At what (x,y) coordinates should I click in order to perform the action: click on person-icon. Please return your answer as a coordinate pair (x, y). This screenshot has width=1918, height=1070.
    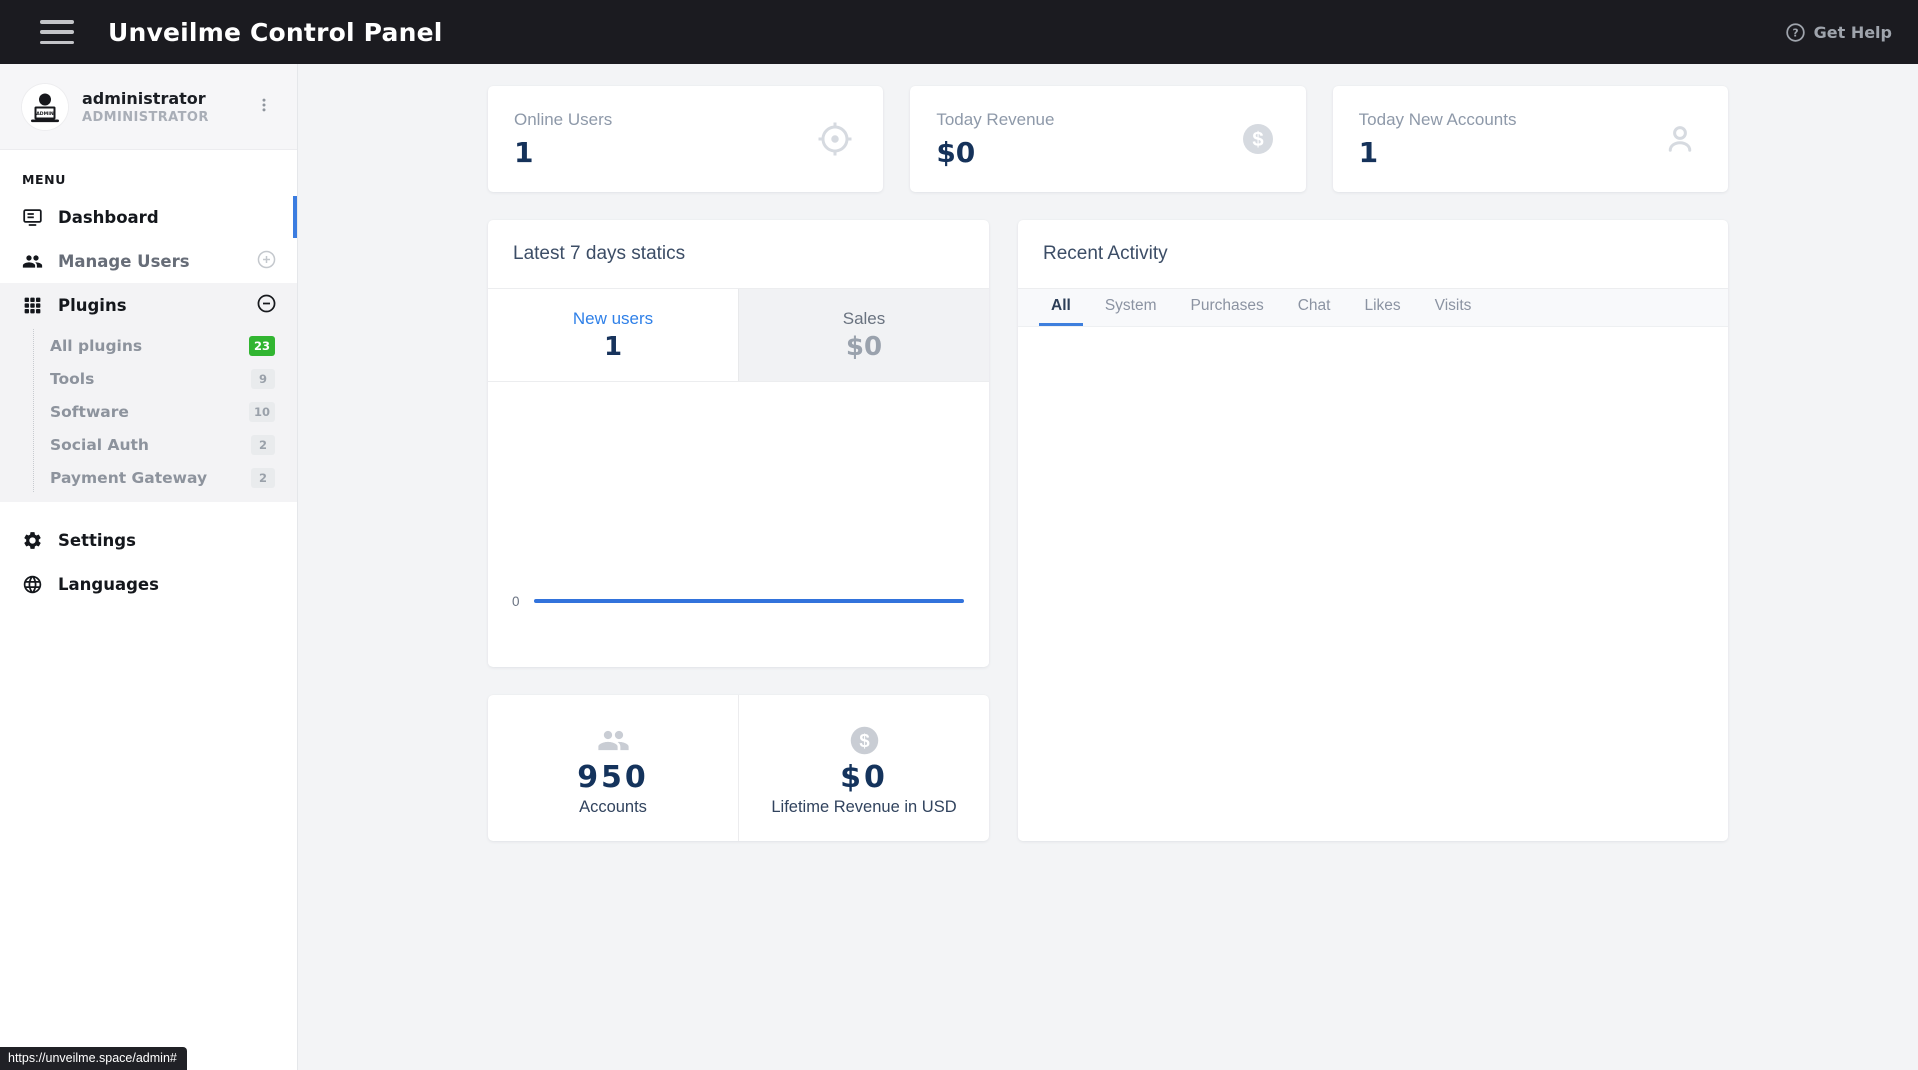
    Looking at the image, I should click on (1680, 139).